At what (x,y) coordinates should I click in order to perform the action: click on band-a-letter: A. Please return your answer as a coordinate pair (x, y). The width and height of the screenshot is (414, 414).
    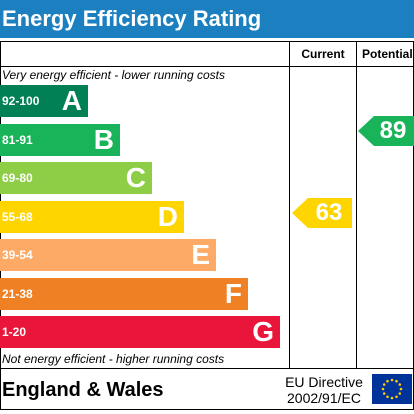
    Looking at the image, I should click on (71, 100).